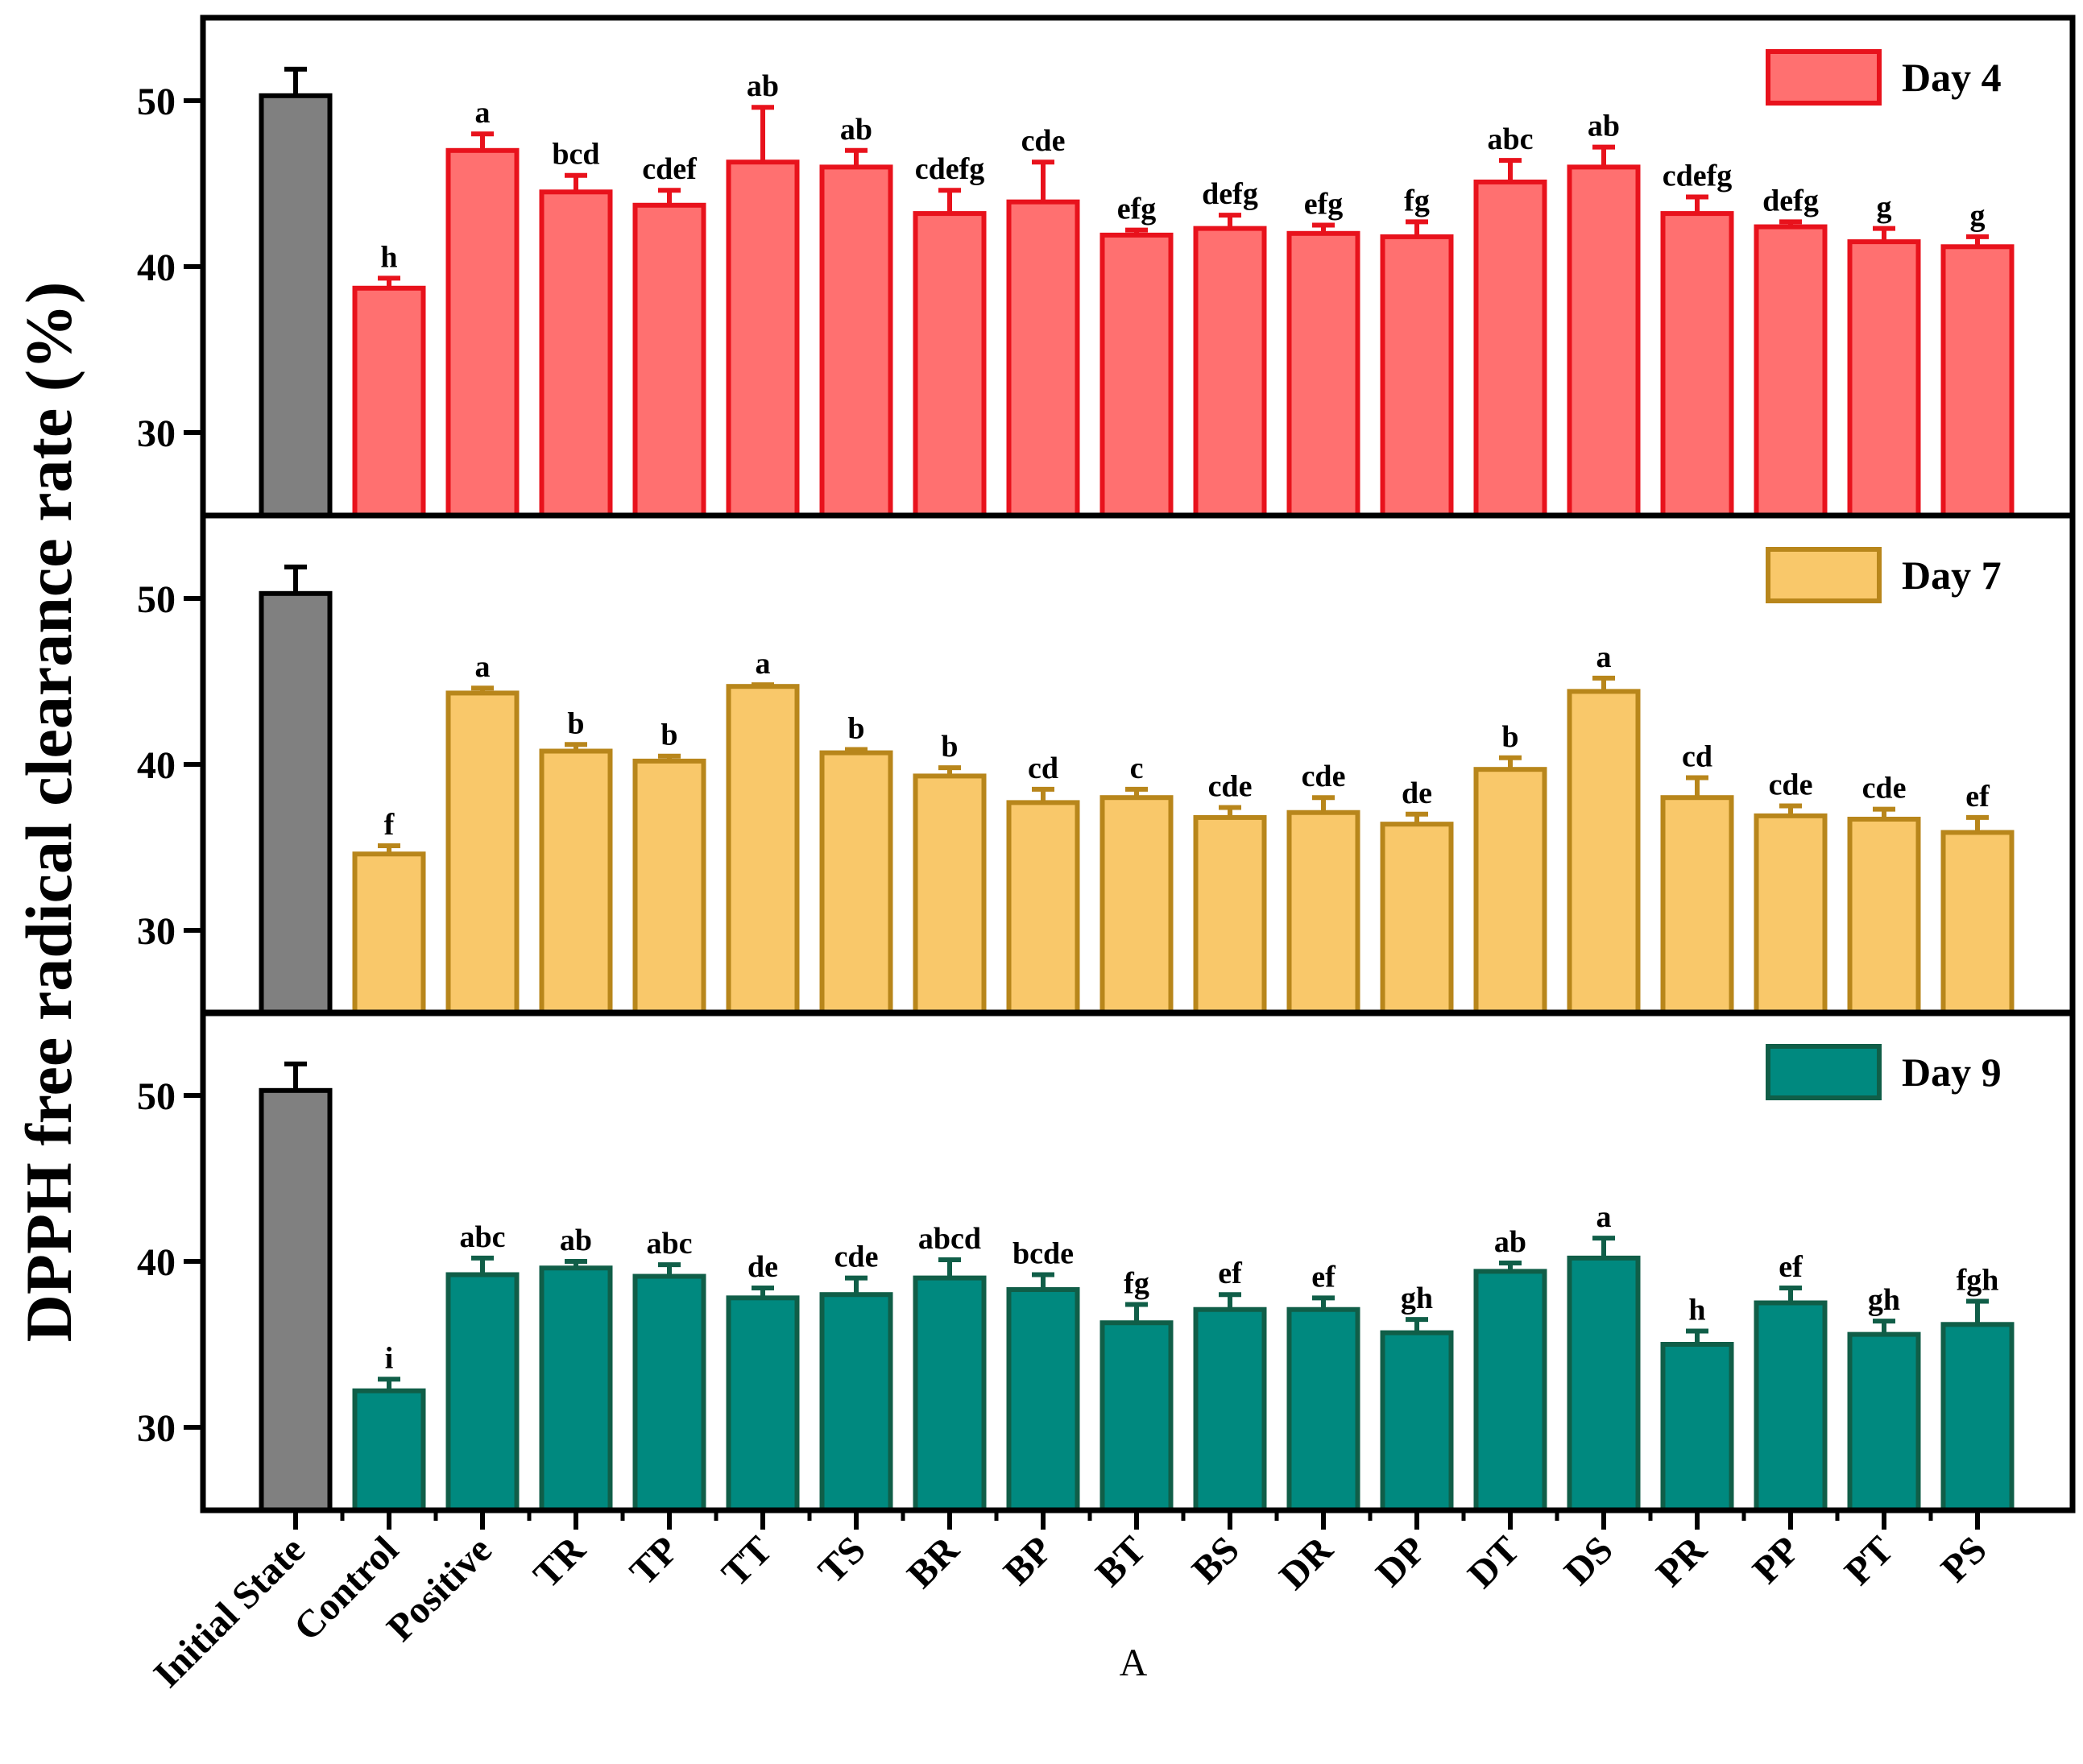  What do you see at coordinates (389, 825) in the screenshot?
I see `significance-letter-1-1: f` at bounding box center [389, 825].